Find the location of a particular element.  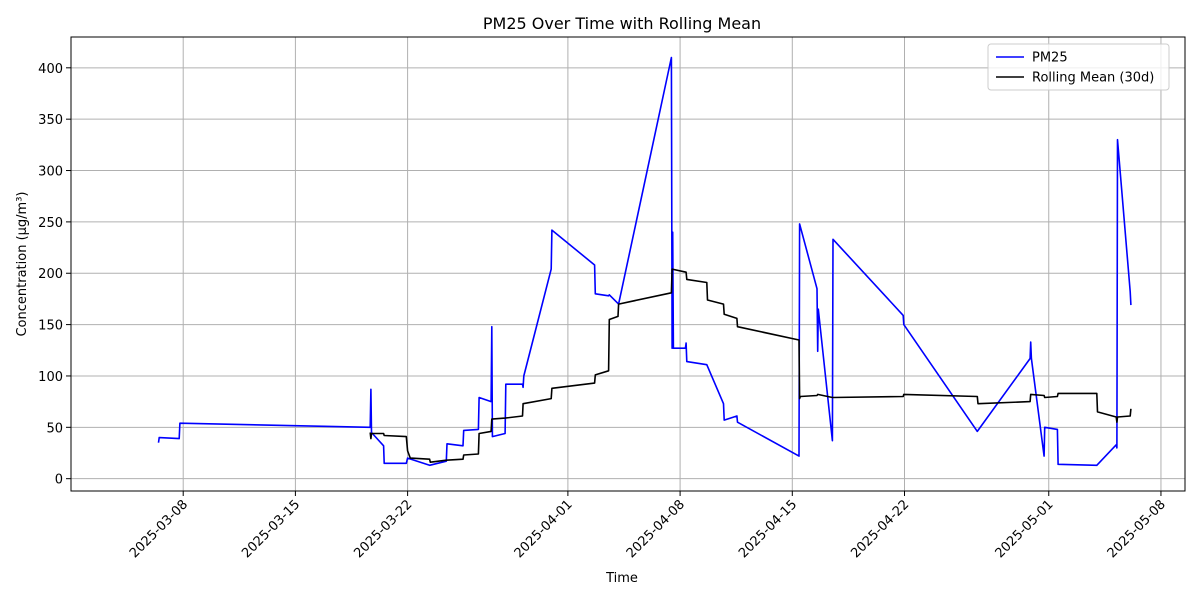

y-tick-label: 300 is located at coordinates (50, 172).